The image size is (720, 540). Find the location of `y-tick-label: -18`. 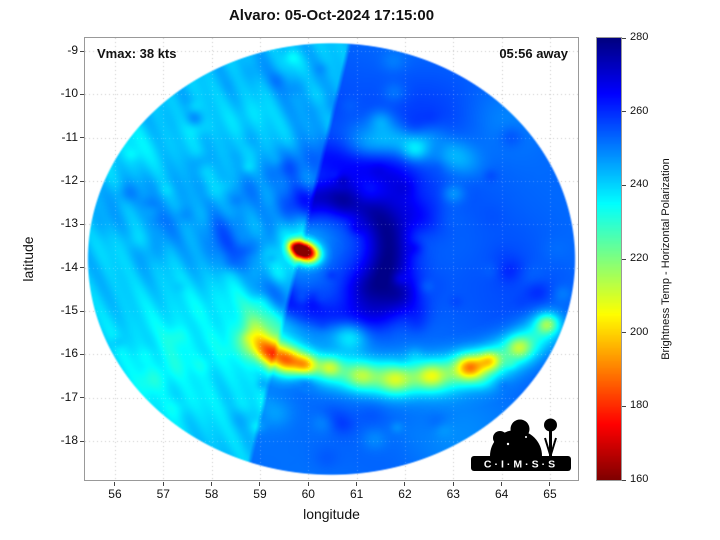

y-tick-label: -18 is located at coordinates (69, 440).